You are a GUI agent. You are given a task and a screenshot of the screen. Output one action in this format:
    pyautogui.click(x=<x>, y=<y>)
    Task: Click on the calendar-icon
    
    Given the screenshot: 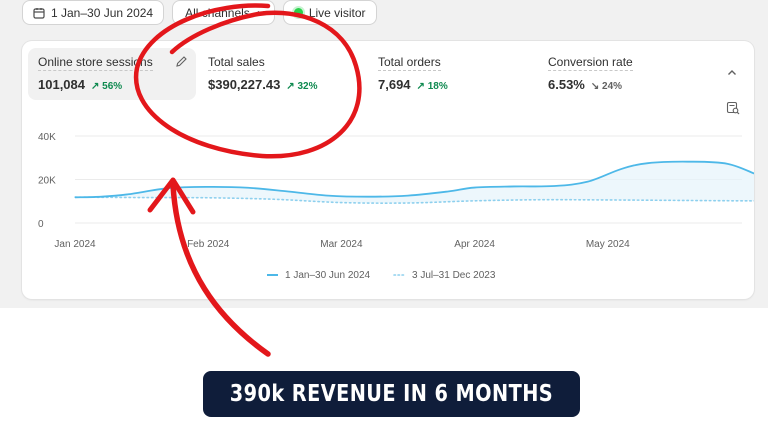 What is the action you would take?
    pyautogui.click(x=39, y=13)
    